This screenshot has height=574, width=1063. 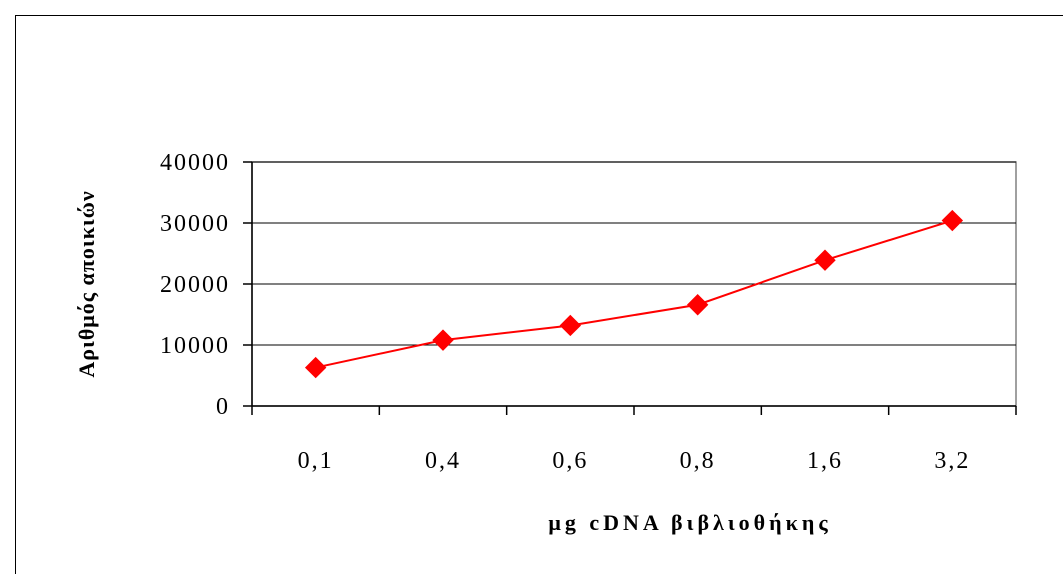 What do you see at coordinates (825, 461) in the screenshot?
I see `x-tick-label: 1,6` at bounding box center [825, 461].